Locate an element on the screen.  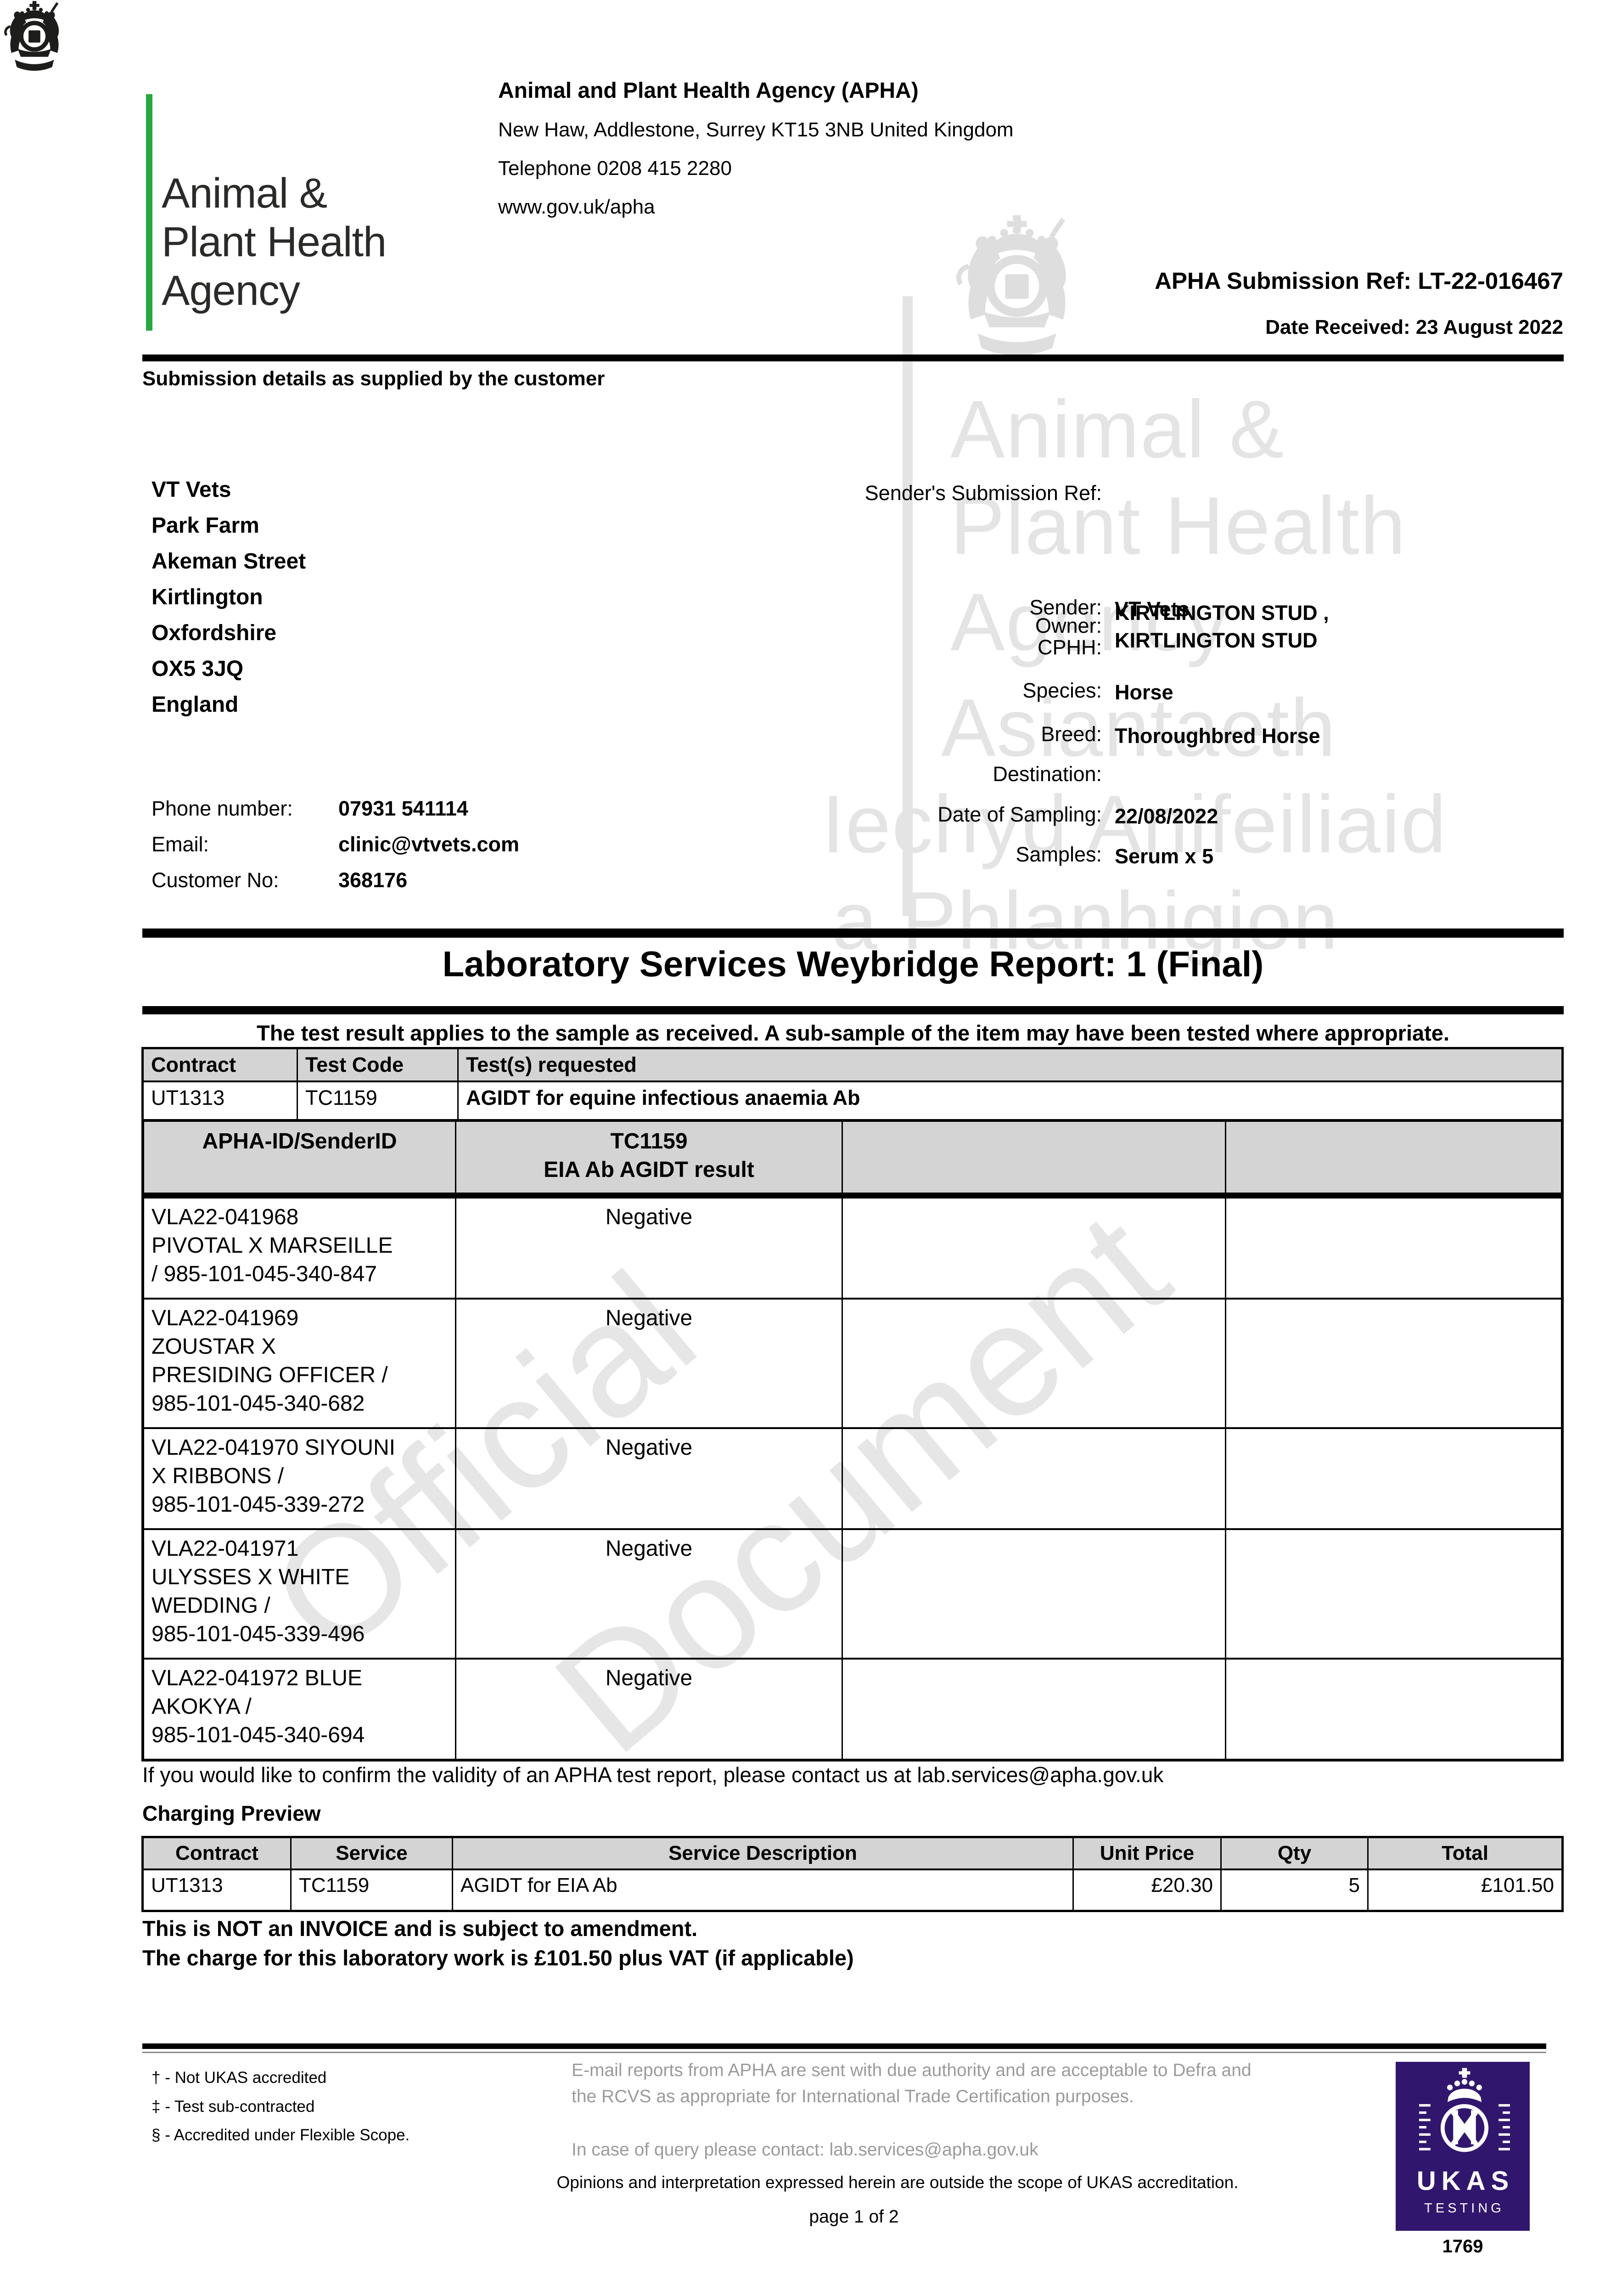
qty-cell: 5 is located at coordinates (1295, 1890).